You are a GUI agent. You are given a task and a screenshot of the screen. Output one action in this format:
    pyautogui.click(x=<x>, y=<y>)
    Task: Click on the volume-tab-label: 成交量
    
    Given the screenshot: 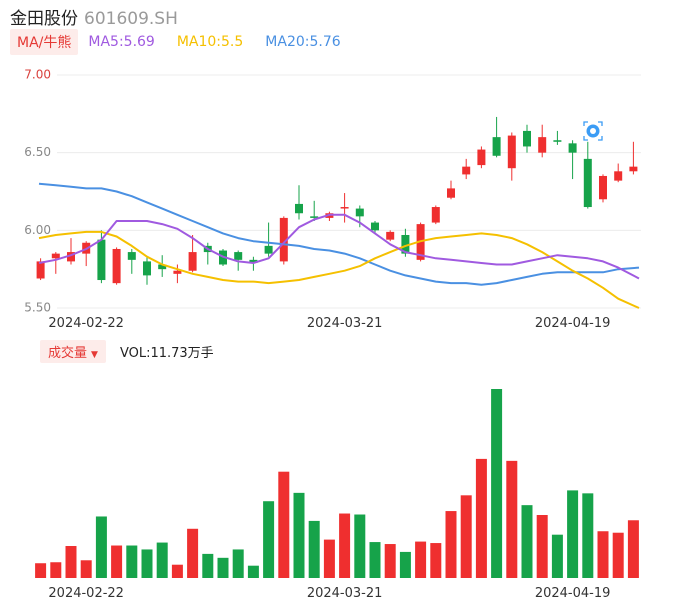 What is the action you would take?
    pyautogui.click(x=68, y=353)
    